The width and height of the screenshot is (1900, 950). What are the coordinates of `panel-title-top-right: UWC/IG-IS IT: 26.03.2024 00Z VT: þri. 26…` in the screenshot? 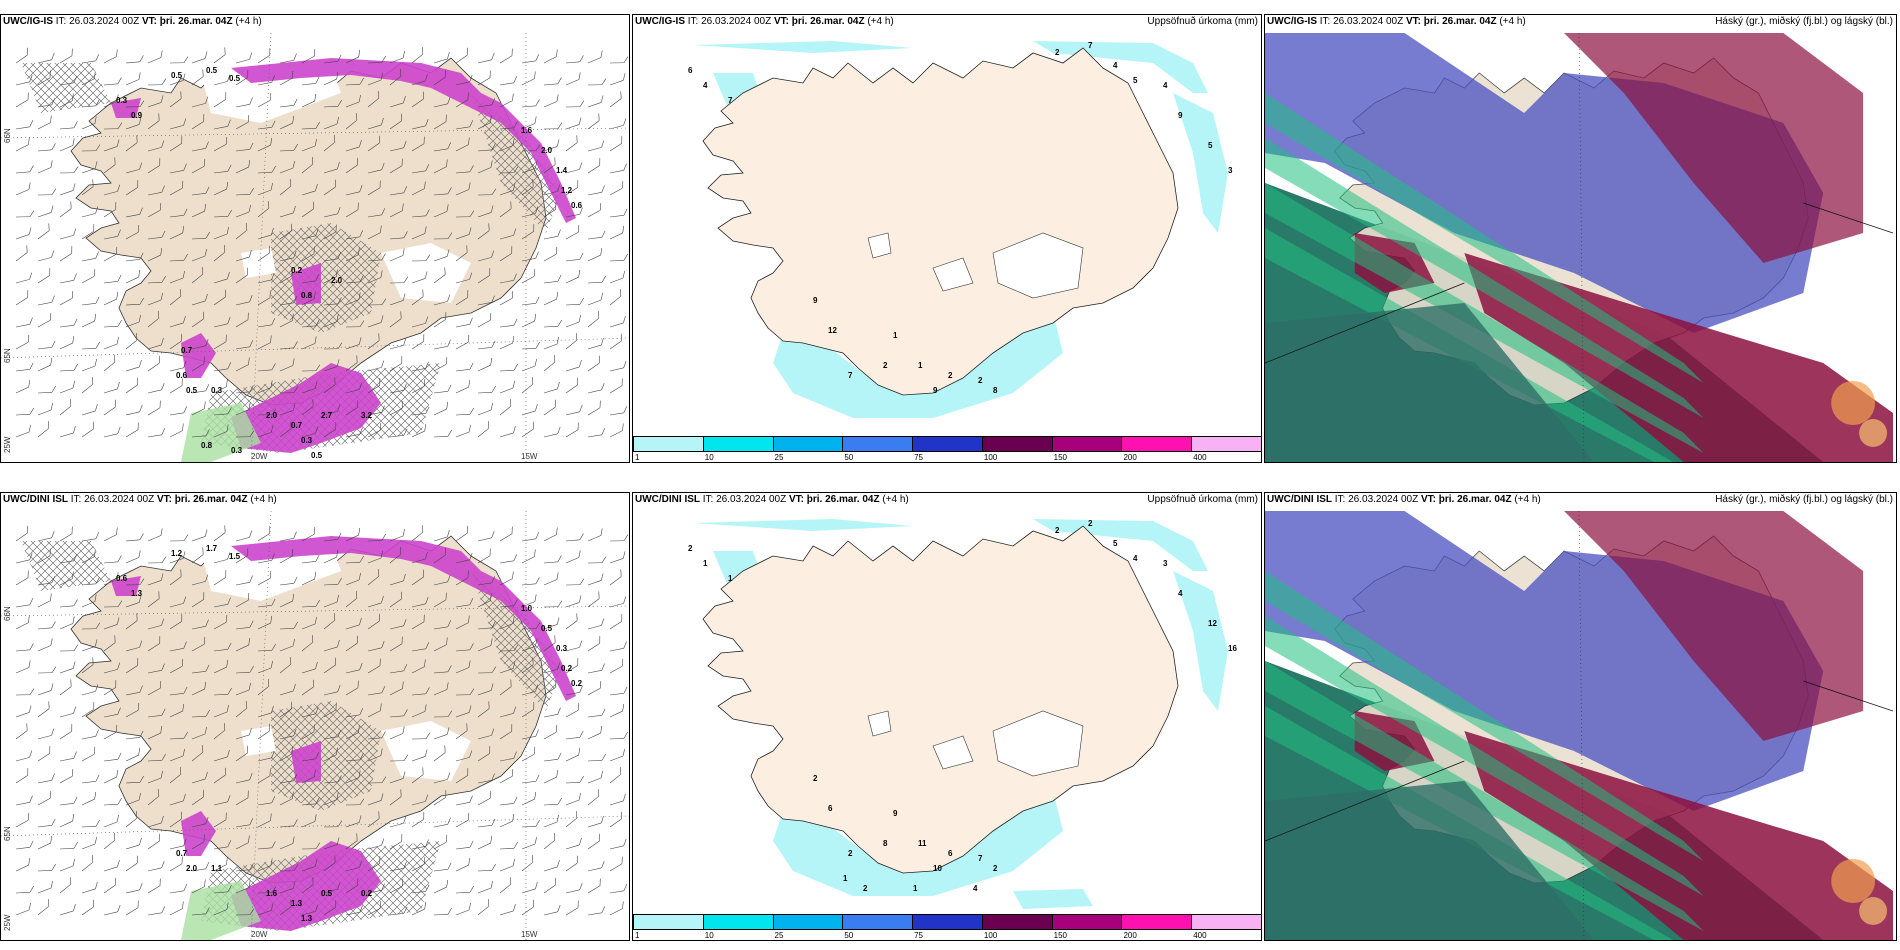 It's located at (1396, 21).